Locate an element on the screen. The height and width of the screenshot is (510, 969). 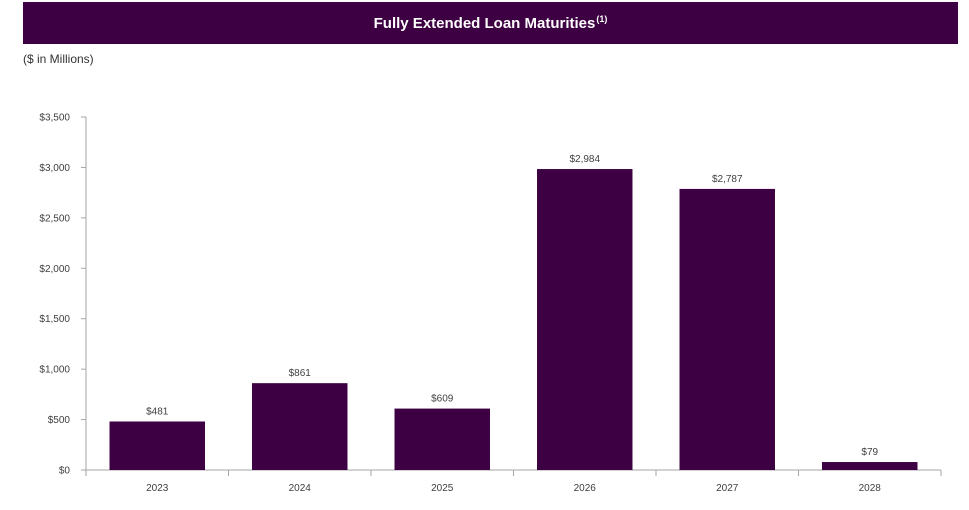
y-tick-label: $3,500 is located at coordinates (54, 118).